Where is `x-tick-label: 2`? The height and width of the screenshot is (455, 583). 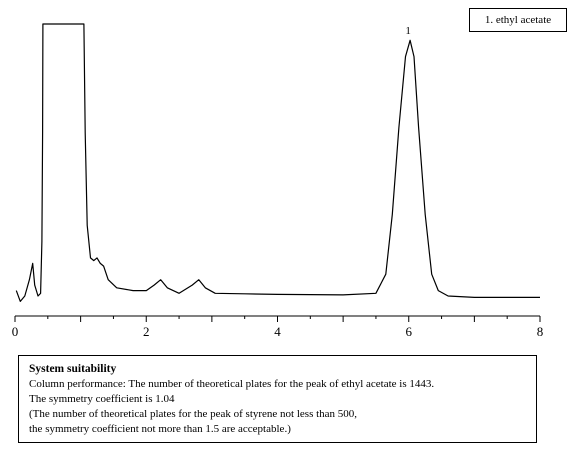
x-tick-label: 2 is located at coordinates (146, 331).